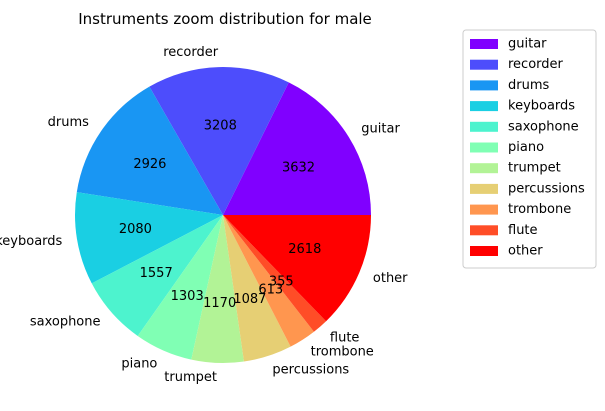 The image size is (605, 411). Describe the element at coordinates (191, 52) in the screenshot. I see `category-label-recorder: recorder` at that location.